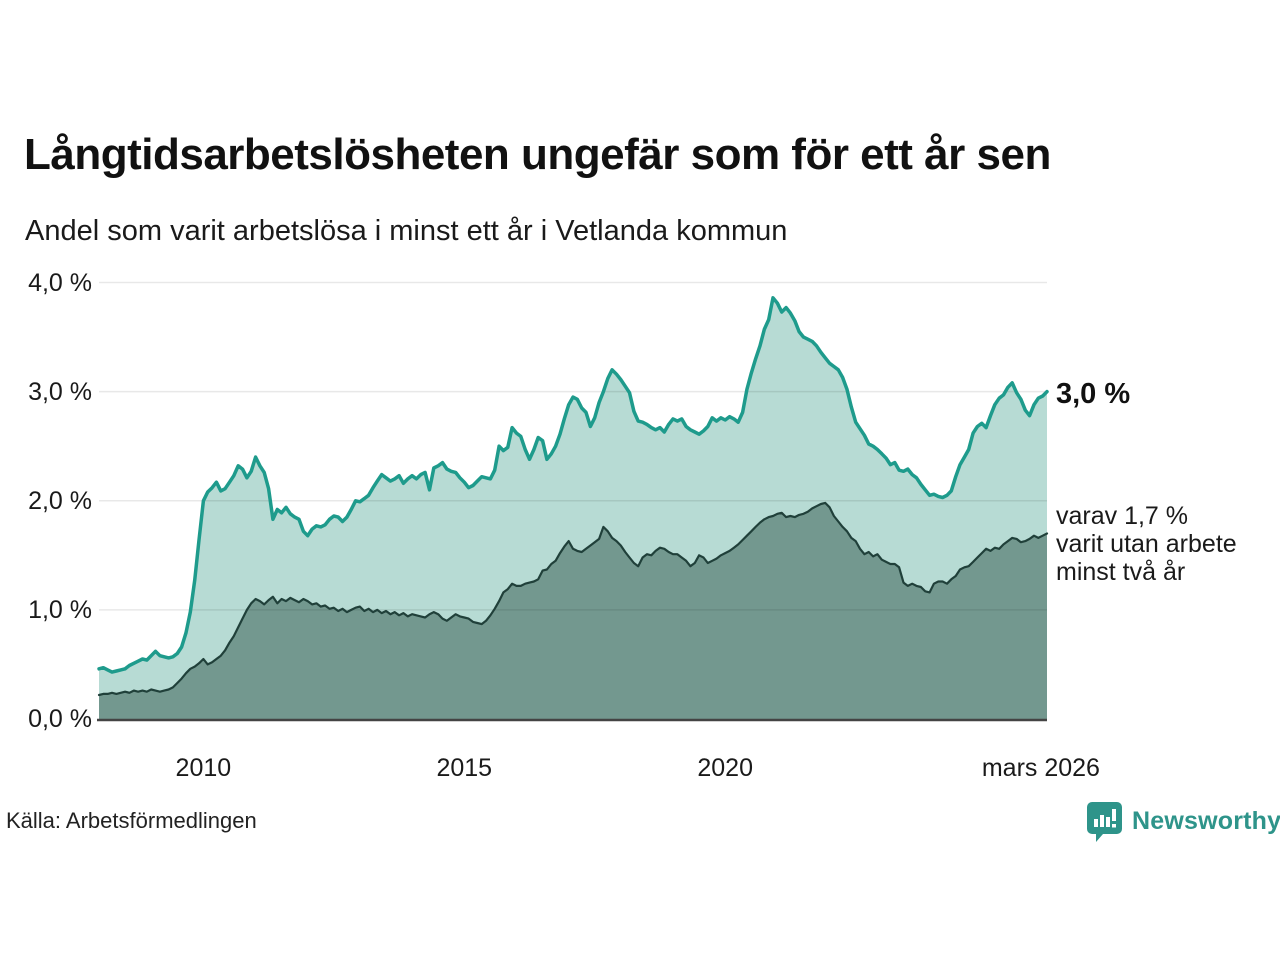 The width and height of the screenshot is (1280, 960). I want to click on y-tick-label: 0,0 %, so click(60, 719).